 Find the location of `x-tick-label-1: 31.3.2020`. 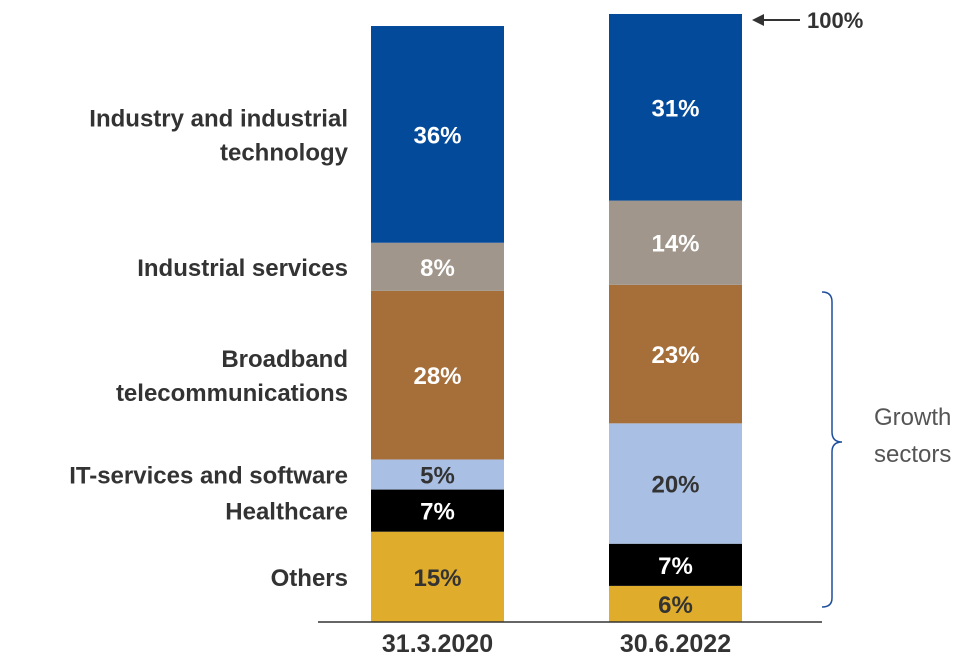

x-tick-label-1: 31.3.2020 is located at coordinates (437, 644).